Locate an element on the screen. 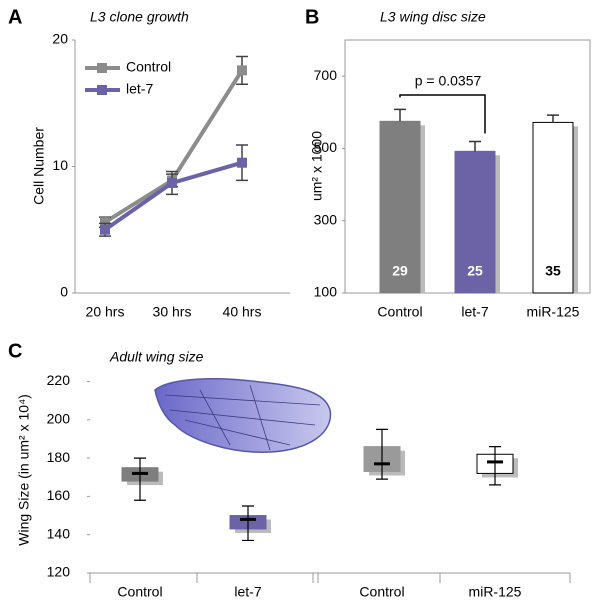 The height and width of the screenshot is (609, 600). y-tick-label: 180 is located at coordinates (59, 457).